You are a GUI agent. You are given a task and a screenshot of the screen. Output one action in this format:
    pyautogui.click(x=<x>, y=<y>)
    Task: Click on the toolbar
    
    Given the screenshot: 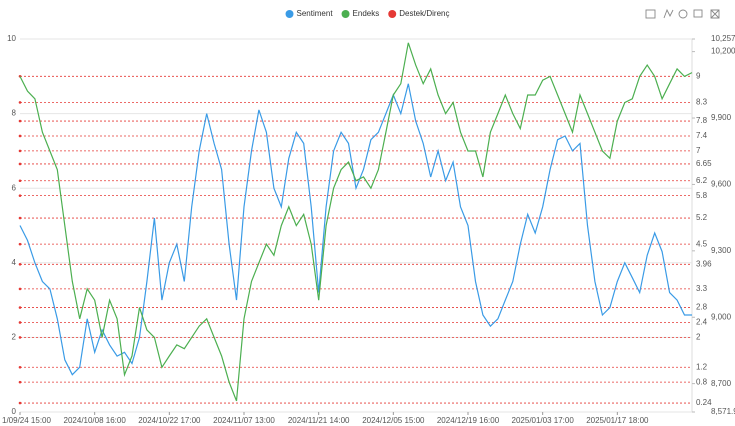 What is the action you would take?
    pyautogui.click(x=682, y=13)
    